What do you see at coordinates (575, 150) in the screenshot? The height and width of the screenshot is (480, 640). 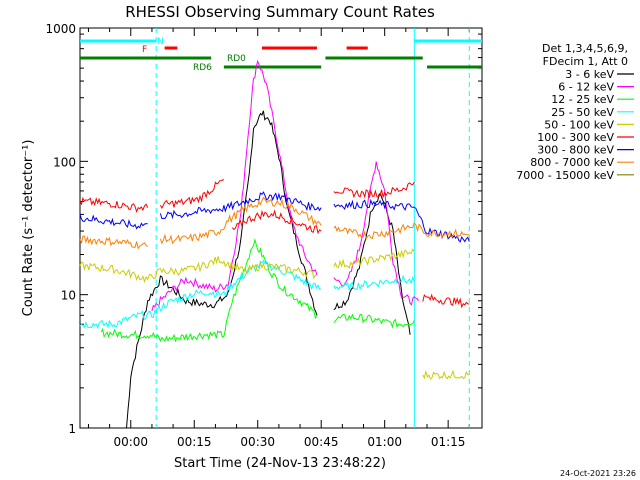 I see `legend-label: 300 - 800 keV` at bounding box center [575, 150].